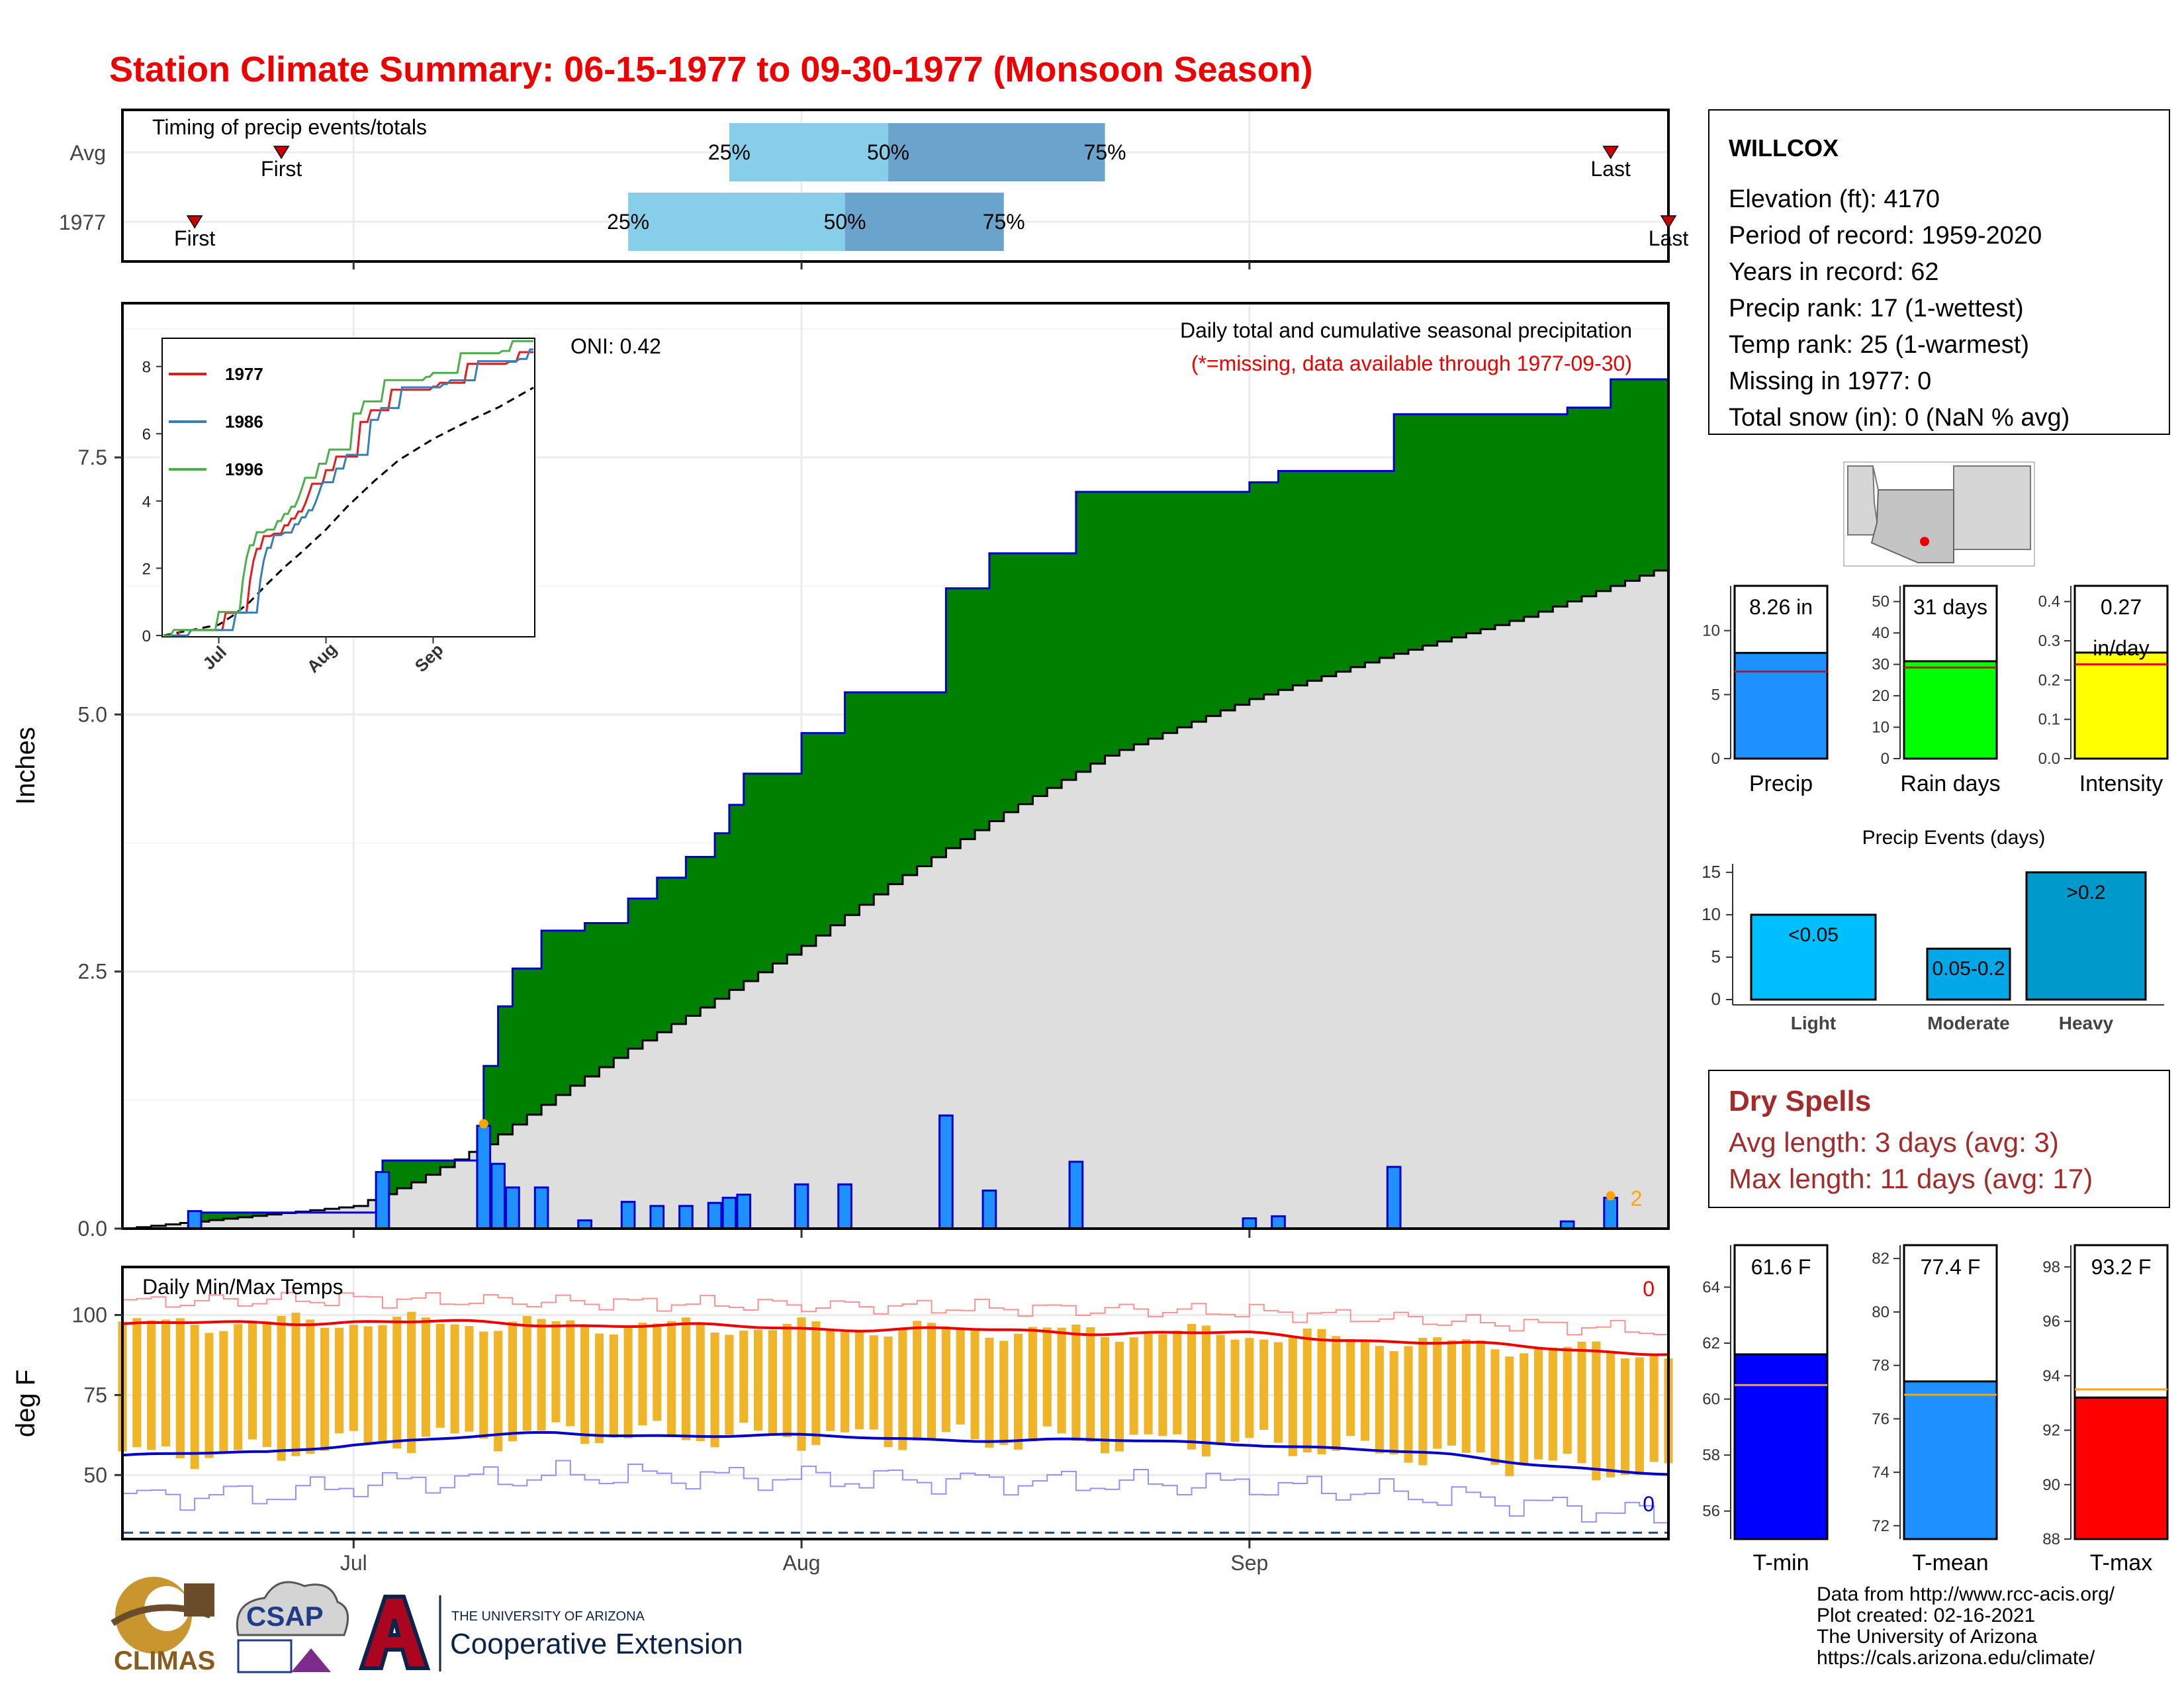  I want to click on temp-summary-tick-label: 90, so click(2051, 1485).